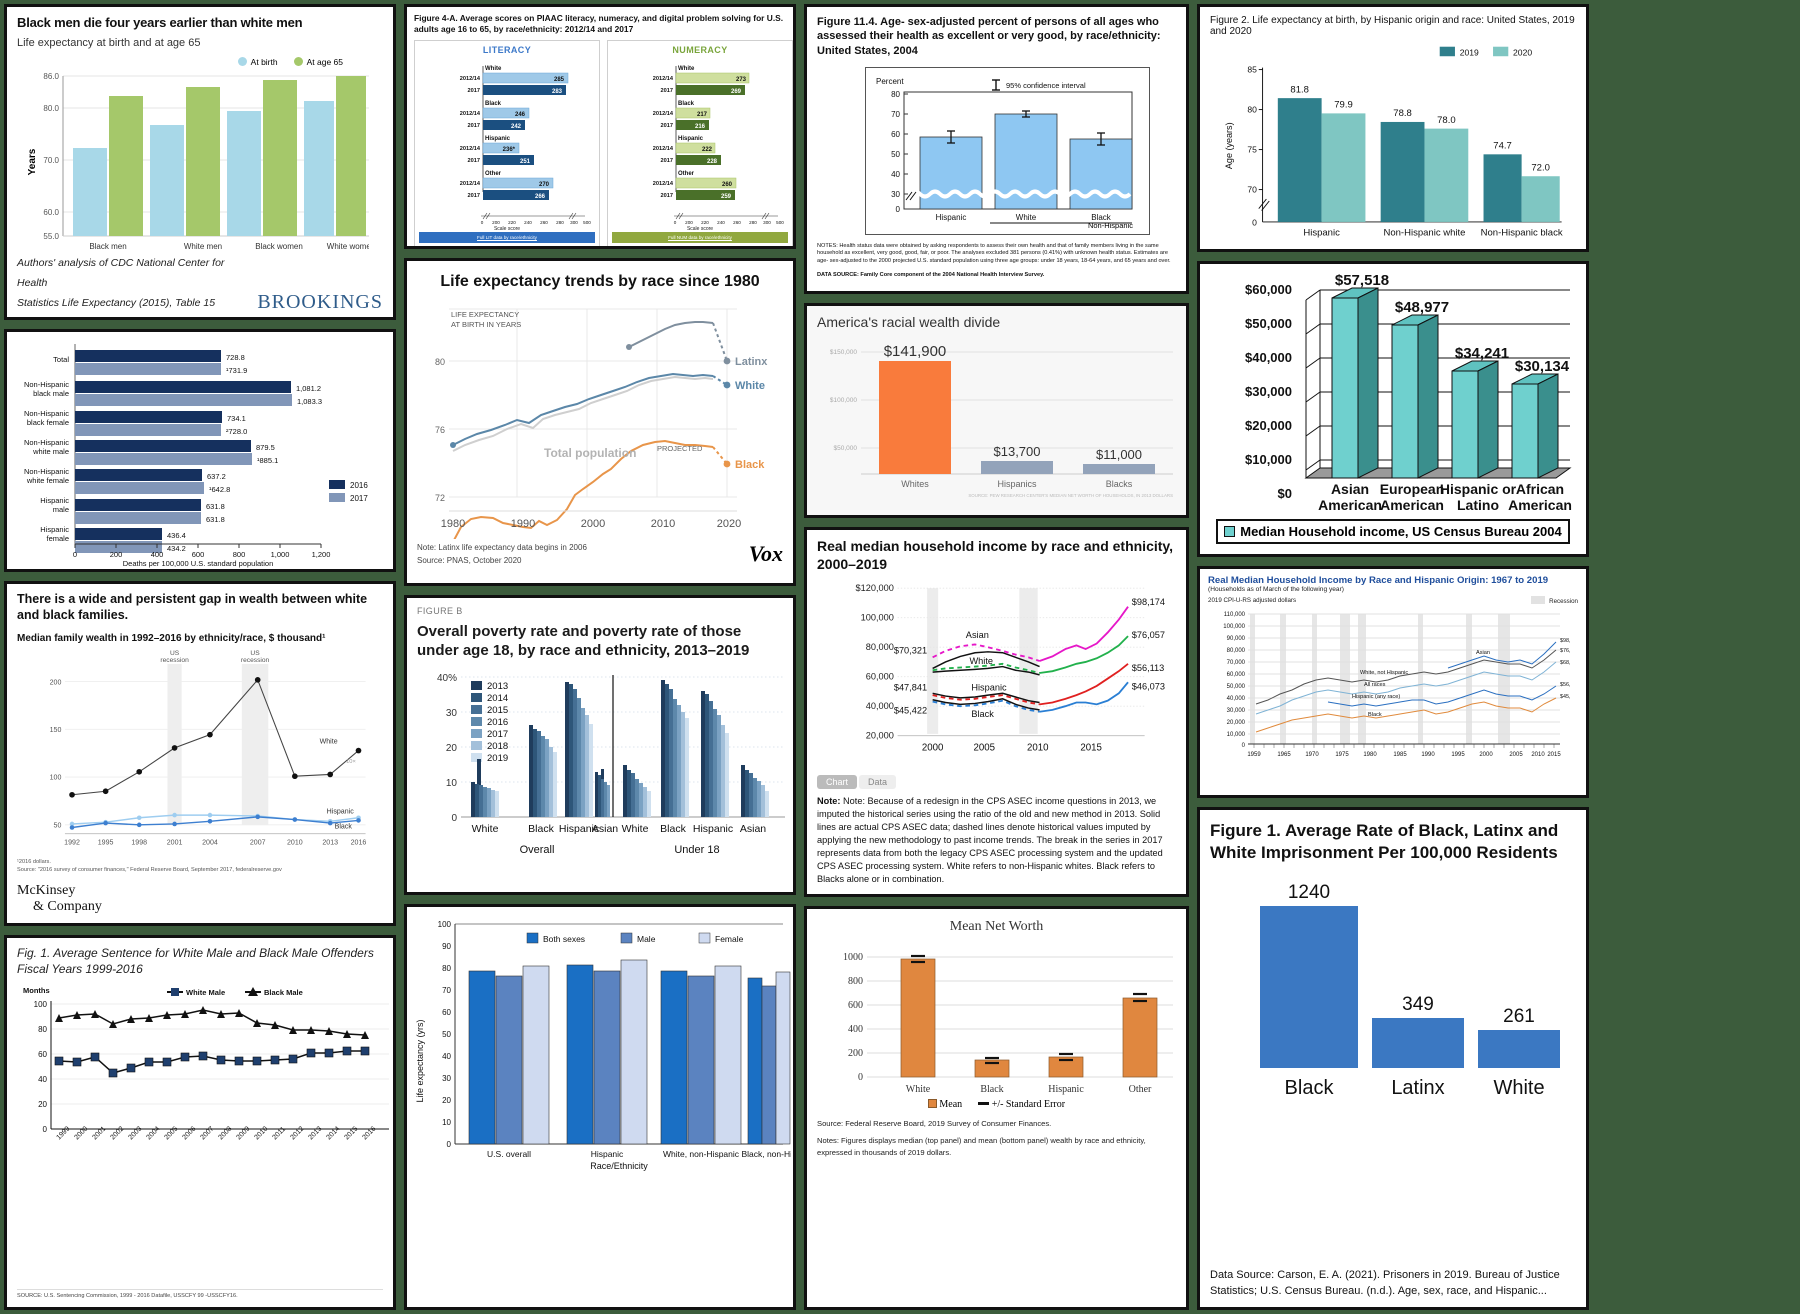  What do you see at coordinates (700, 49) in the screenshot?
I see `piaac-numeracy-caption: NUMERACY` at bounding box center [700, 49].